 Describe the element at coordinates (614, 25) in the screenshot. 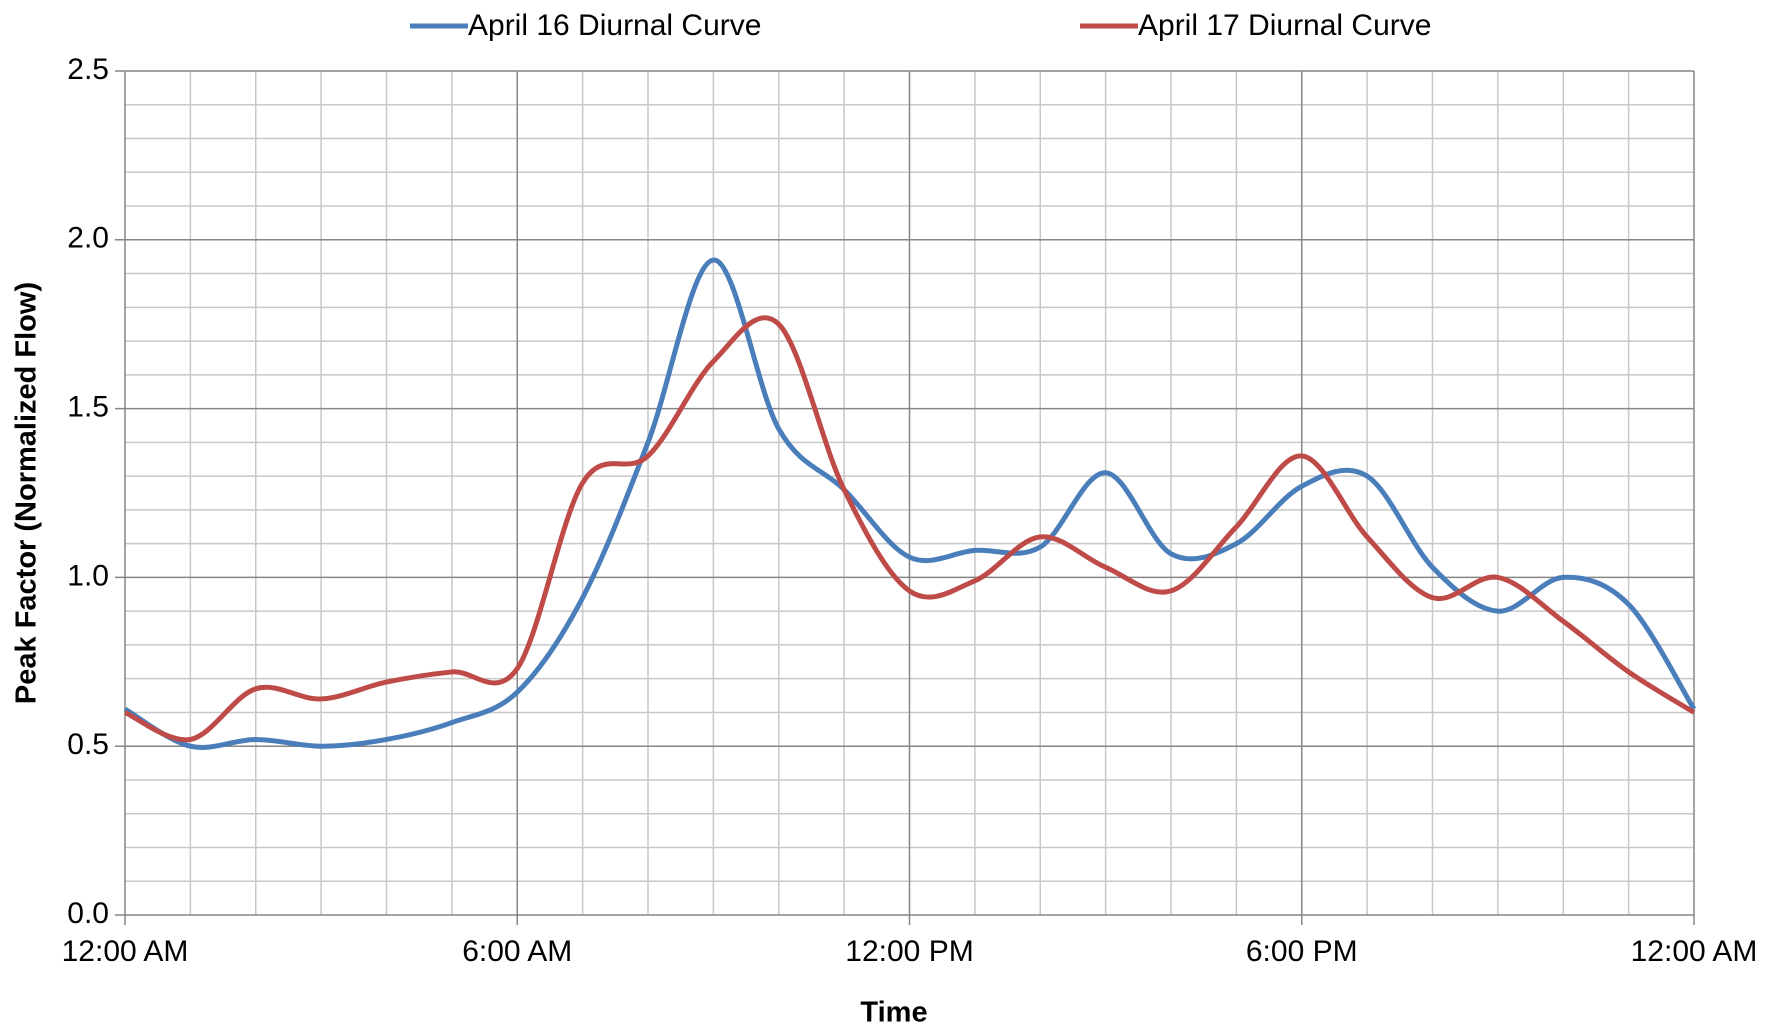

I see `legend-label: April 16 Diurnal Curve` at that location.